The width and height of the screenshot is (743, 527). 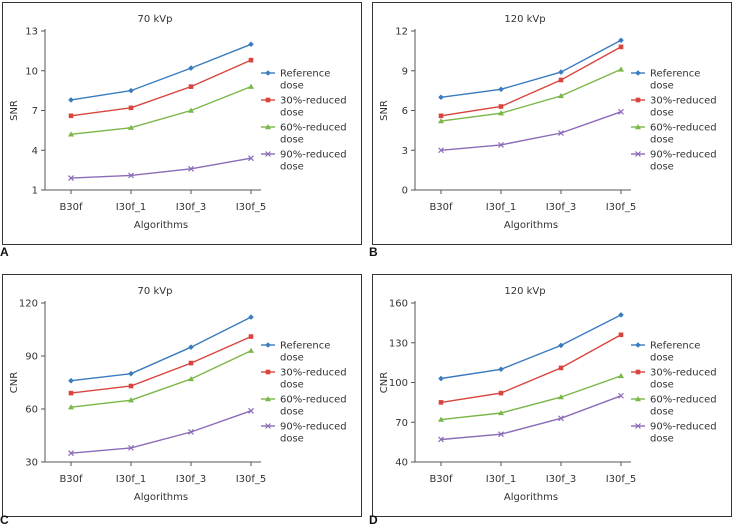 I want to click on y-tick-label: 4, so click(x=35, y=151).